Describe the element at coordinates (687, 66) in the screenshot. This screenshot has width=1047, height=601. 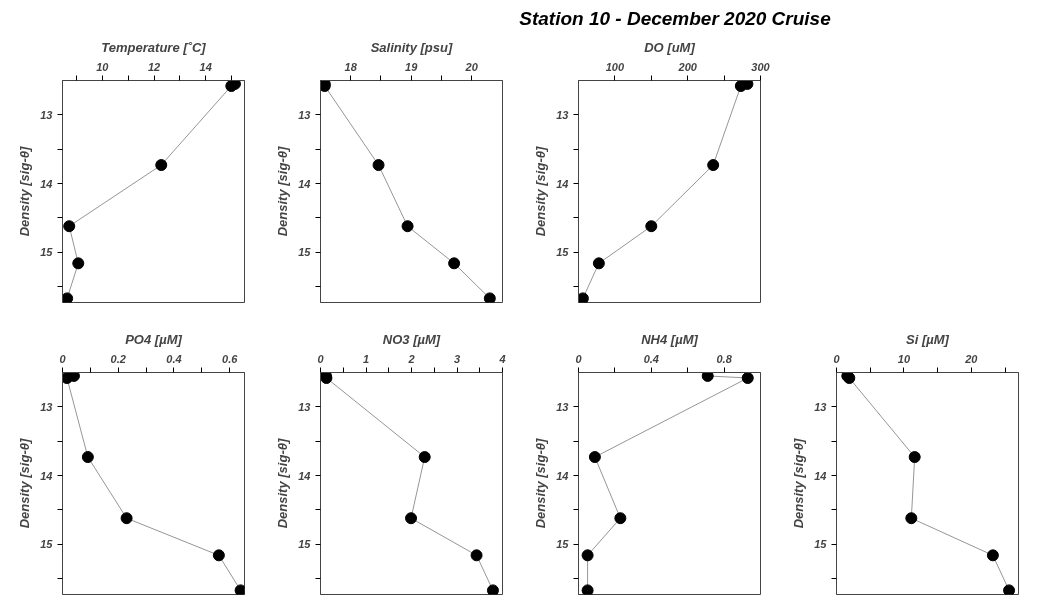
I see `x-tick-label: 200` at that location.